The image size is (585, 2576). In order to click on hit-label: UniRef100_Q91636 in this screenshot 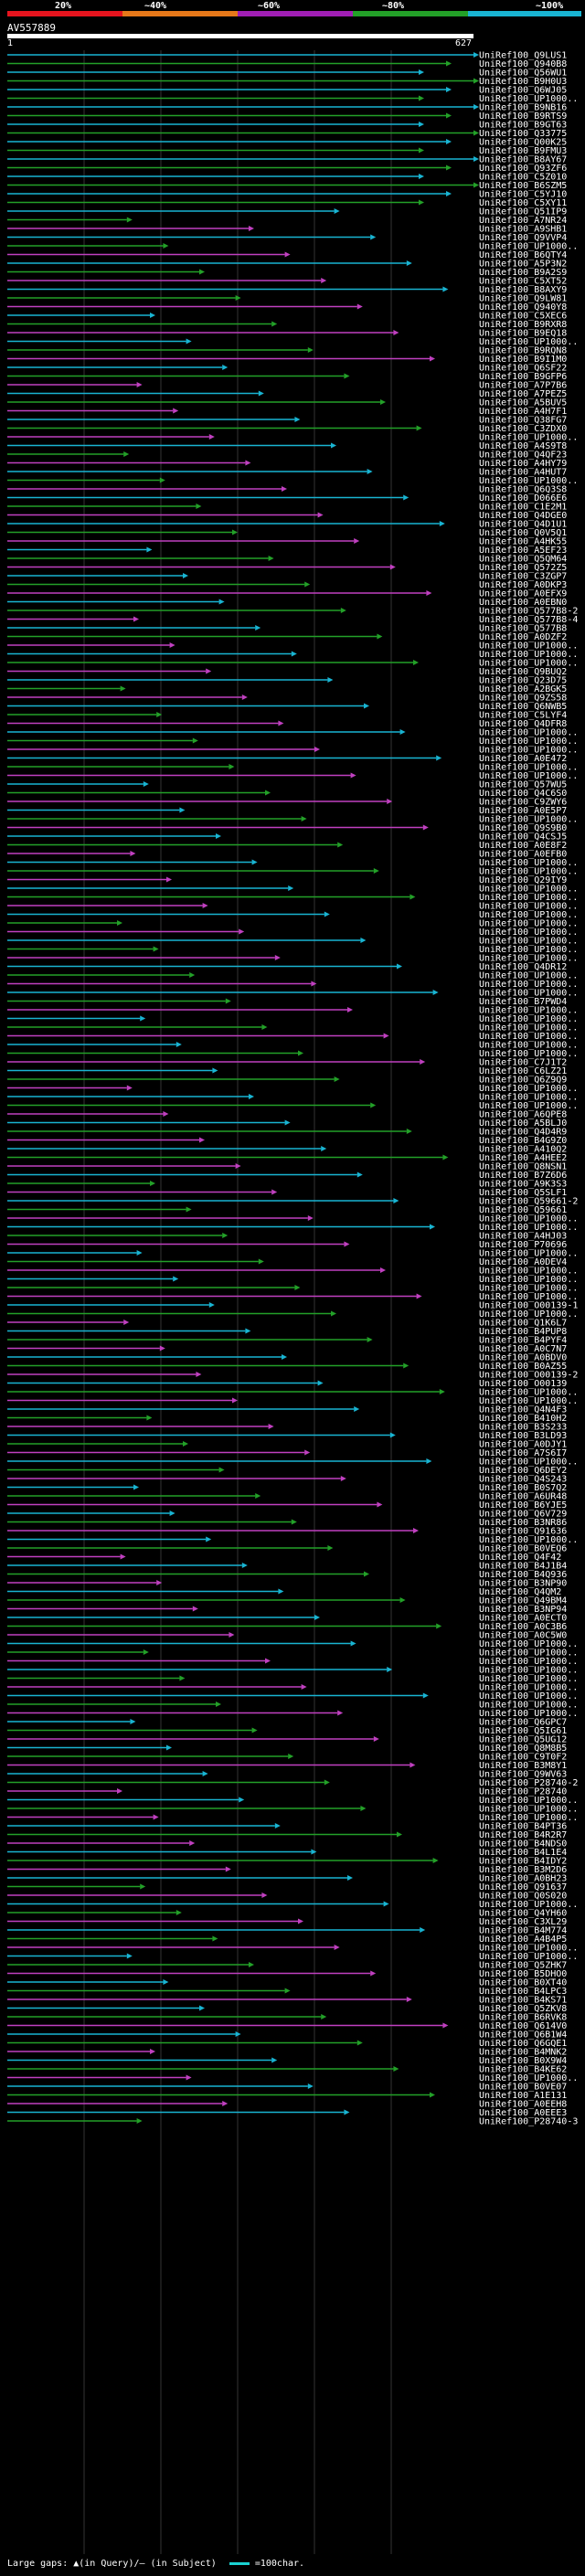, I will do `click(523, 1532)`.